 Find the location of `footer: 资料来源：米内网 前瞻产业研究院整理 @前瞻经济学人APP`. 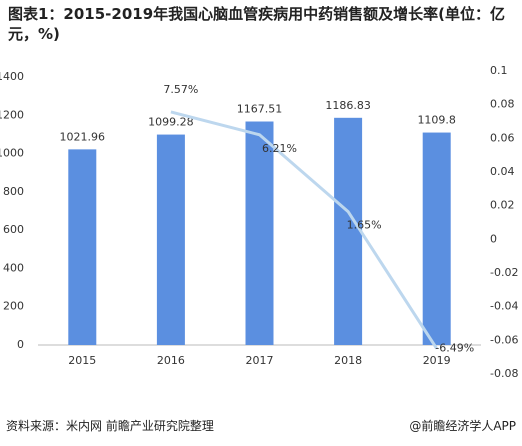

footer: 资料来源：米内网 前瞻产业研究院整理 @前瞻经济学人APP is located at coordinates (261, 425).